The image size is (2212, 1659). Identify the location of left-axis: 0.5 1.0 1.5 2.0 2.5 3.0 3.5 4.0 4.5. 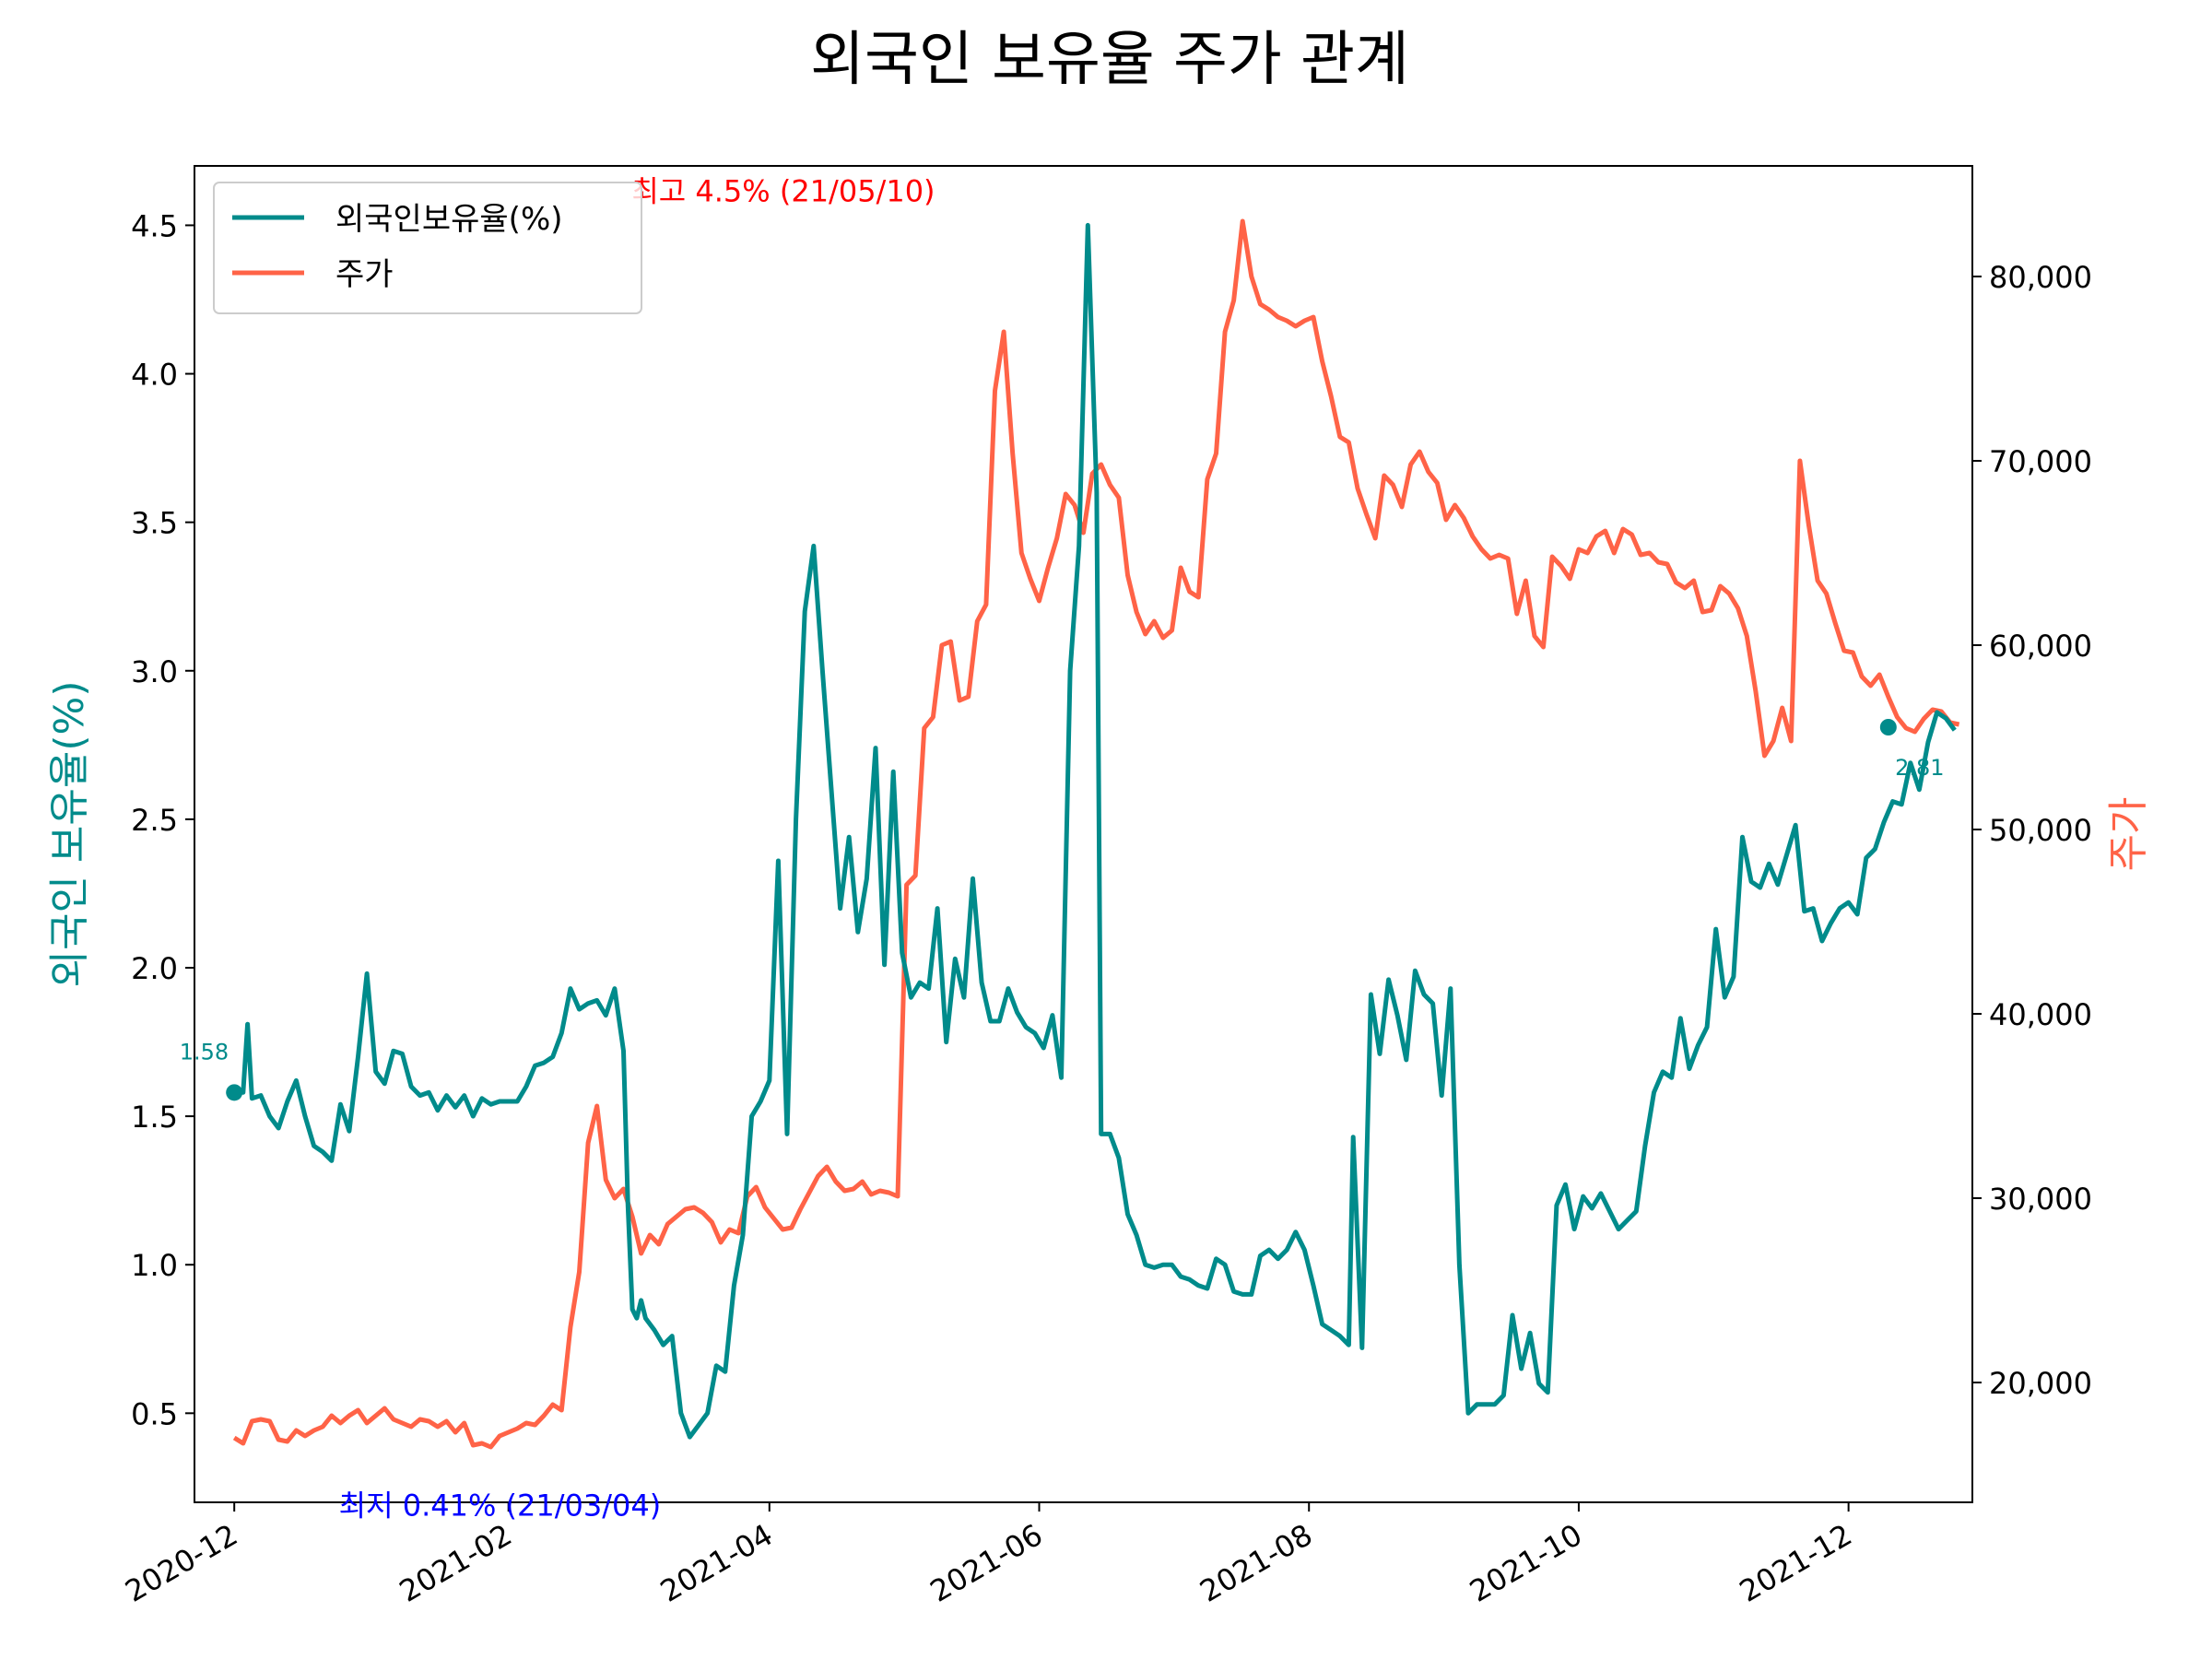
(162, 819).